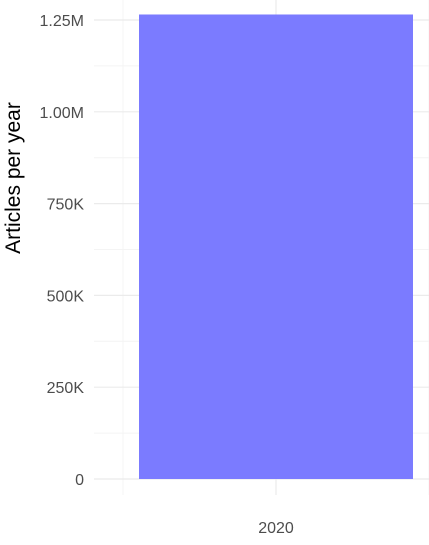 The height and width of the screenshot is (545, 429). What do you see at coordinates (66, 388) in the screenshot?
I see `y-tick-label: 250K` at bounding box center [66, 388].